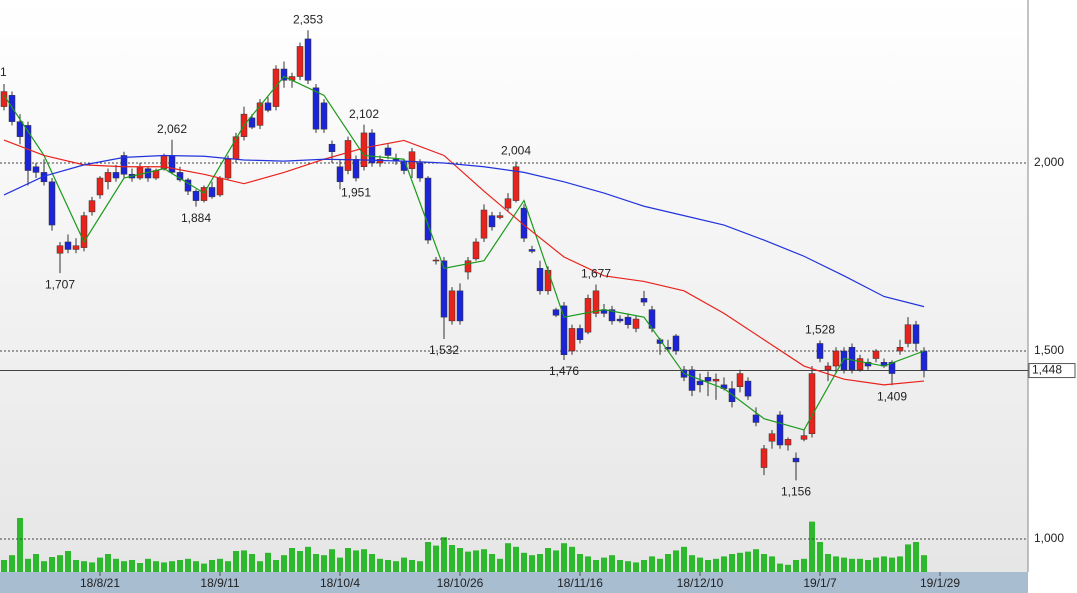  What do you see at coordinates (1049, 162) in the screenshot?
I see `y-tick-label: 2,000` at bounding box center [1049, 162].